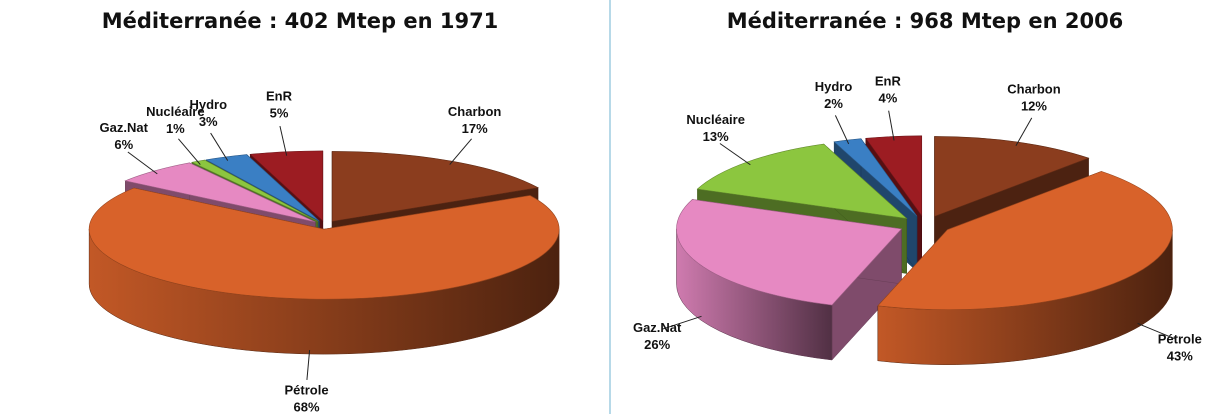  Describe the element at coordinates (175, 128) in the screenshot. I see `slice-value-label: 1%` at that location.